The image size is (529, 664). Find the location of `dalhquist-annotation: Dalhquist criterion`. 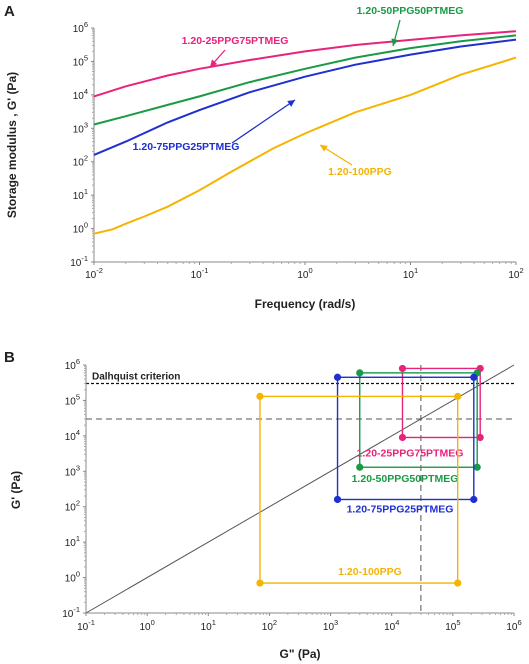

dalhquist-annotation: Dalhquist criterion is located at coordinates (136, 377).